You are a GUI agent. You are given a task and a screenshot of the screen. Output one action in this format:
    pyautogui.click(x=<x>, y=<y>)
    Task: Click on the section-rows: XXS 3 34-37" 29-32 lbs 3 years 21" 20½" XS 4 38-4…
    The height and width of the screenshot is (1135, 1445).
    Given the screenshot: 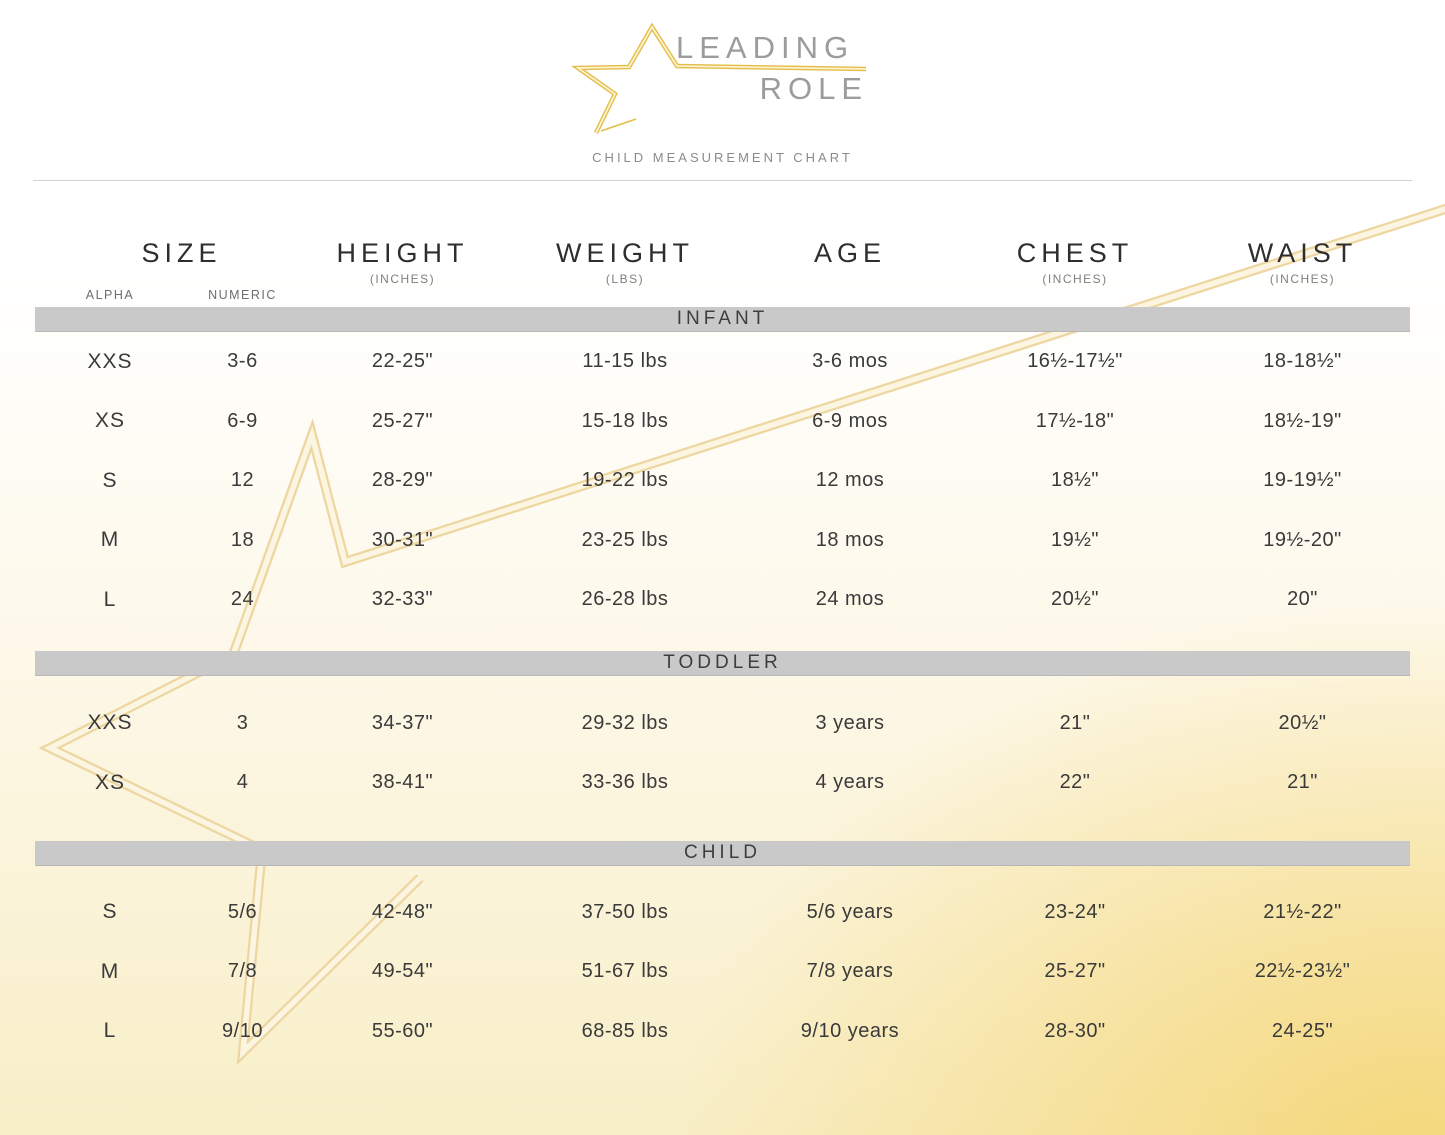 What is the action you would take?
    pyautogui.click(x=722, y=753)
    